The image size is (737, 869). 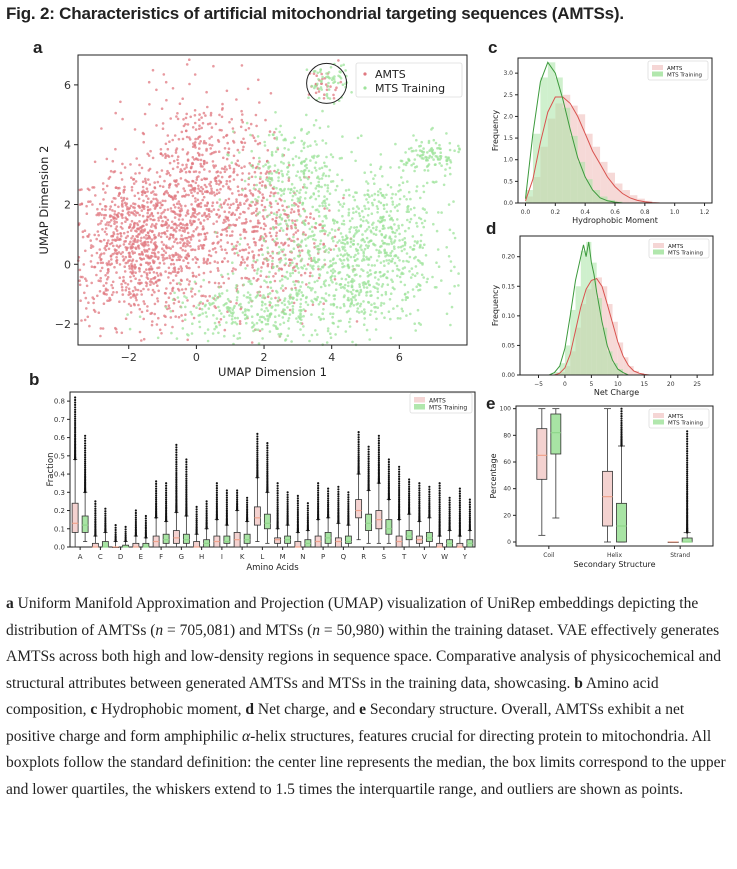 I want to click on aa-amts-T-outlier, so click(x=399, y=474).